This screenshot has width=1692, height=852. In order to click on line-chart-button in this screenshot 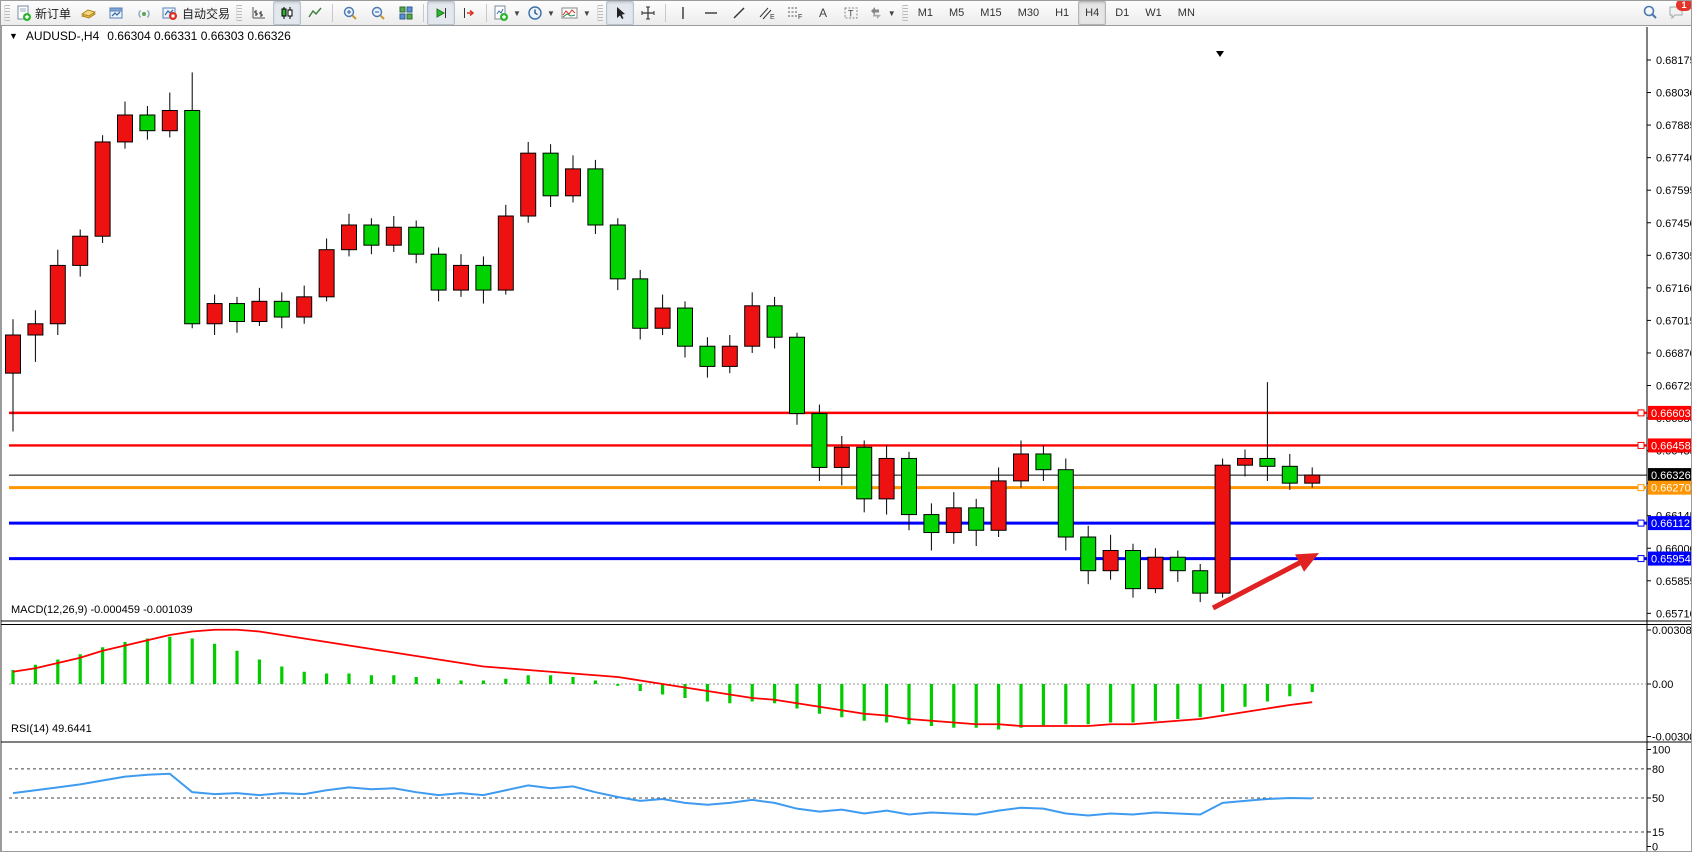, I will do `click(315, 13)`.